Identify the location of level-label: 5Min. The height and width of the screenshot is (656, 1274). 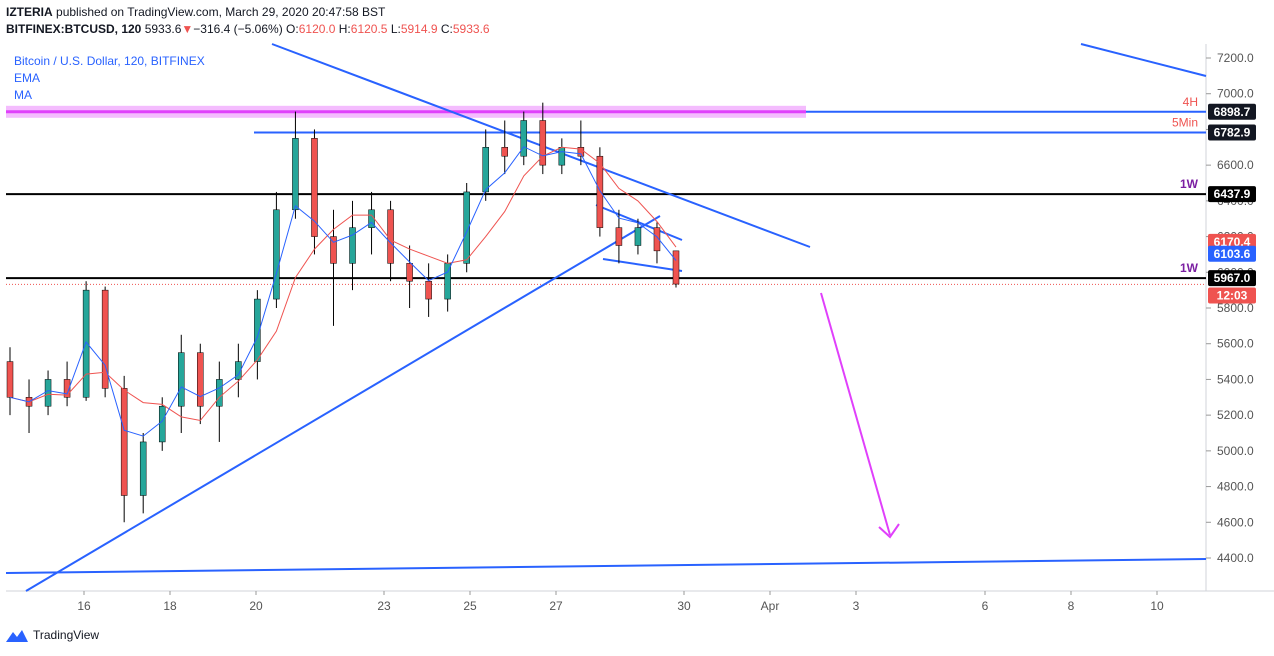
(1185, 122).